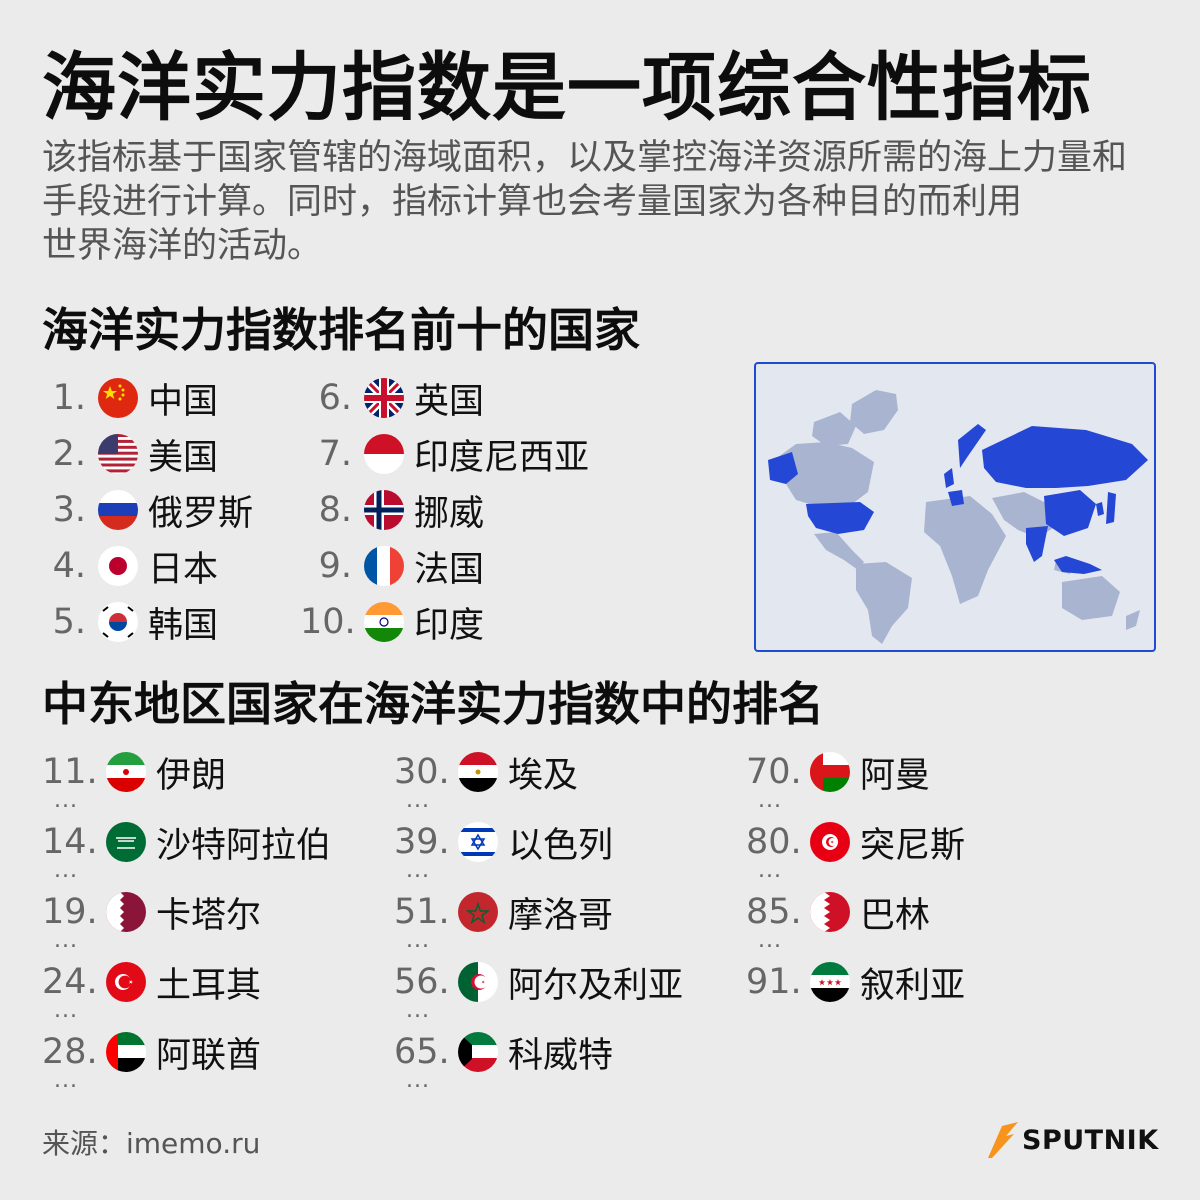  I want to click on ranking-row: 39. 以色列, so click(503, 843).